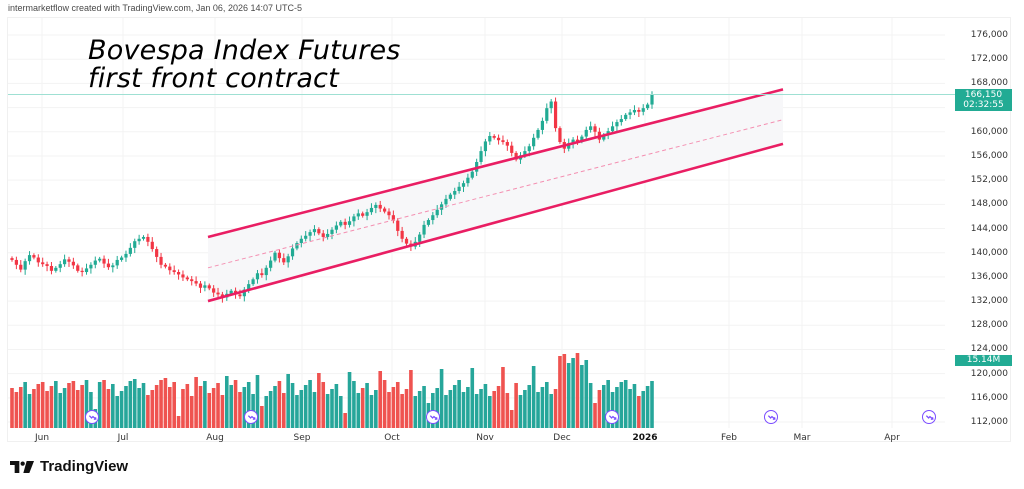  What do you see at coordinates (42, 438) in the screenshot?
I see `time-axis-label: Jun` at bounding box center [42, 438].